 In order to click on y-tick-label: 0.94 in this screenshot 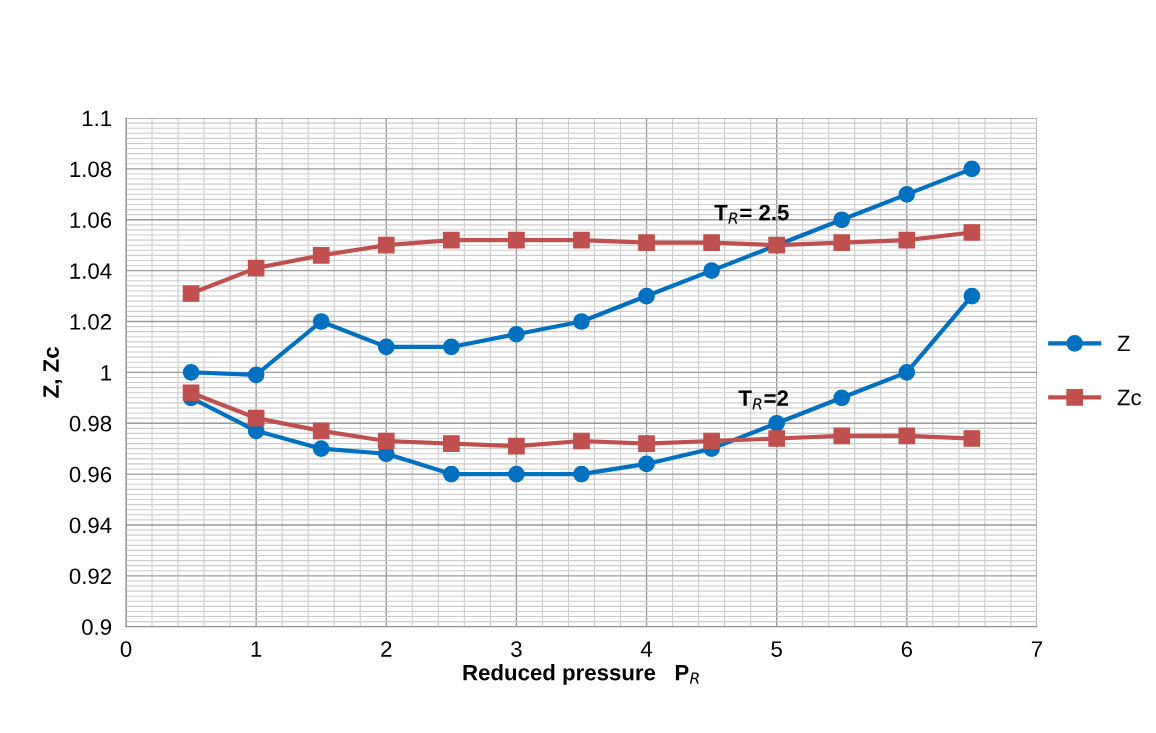, I will do `click(90, 525)`.